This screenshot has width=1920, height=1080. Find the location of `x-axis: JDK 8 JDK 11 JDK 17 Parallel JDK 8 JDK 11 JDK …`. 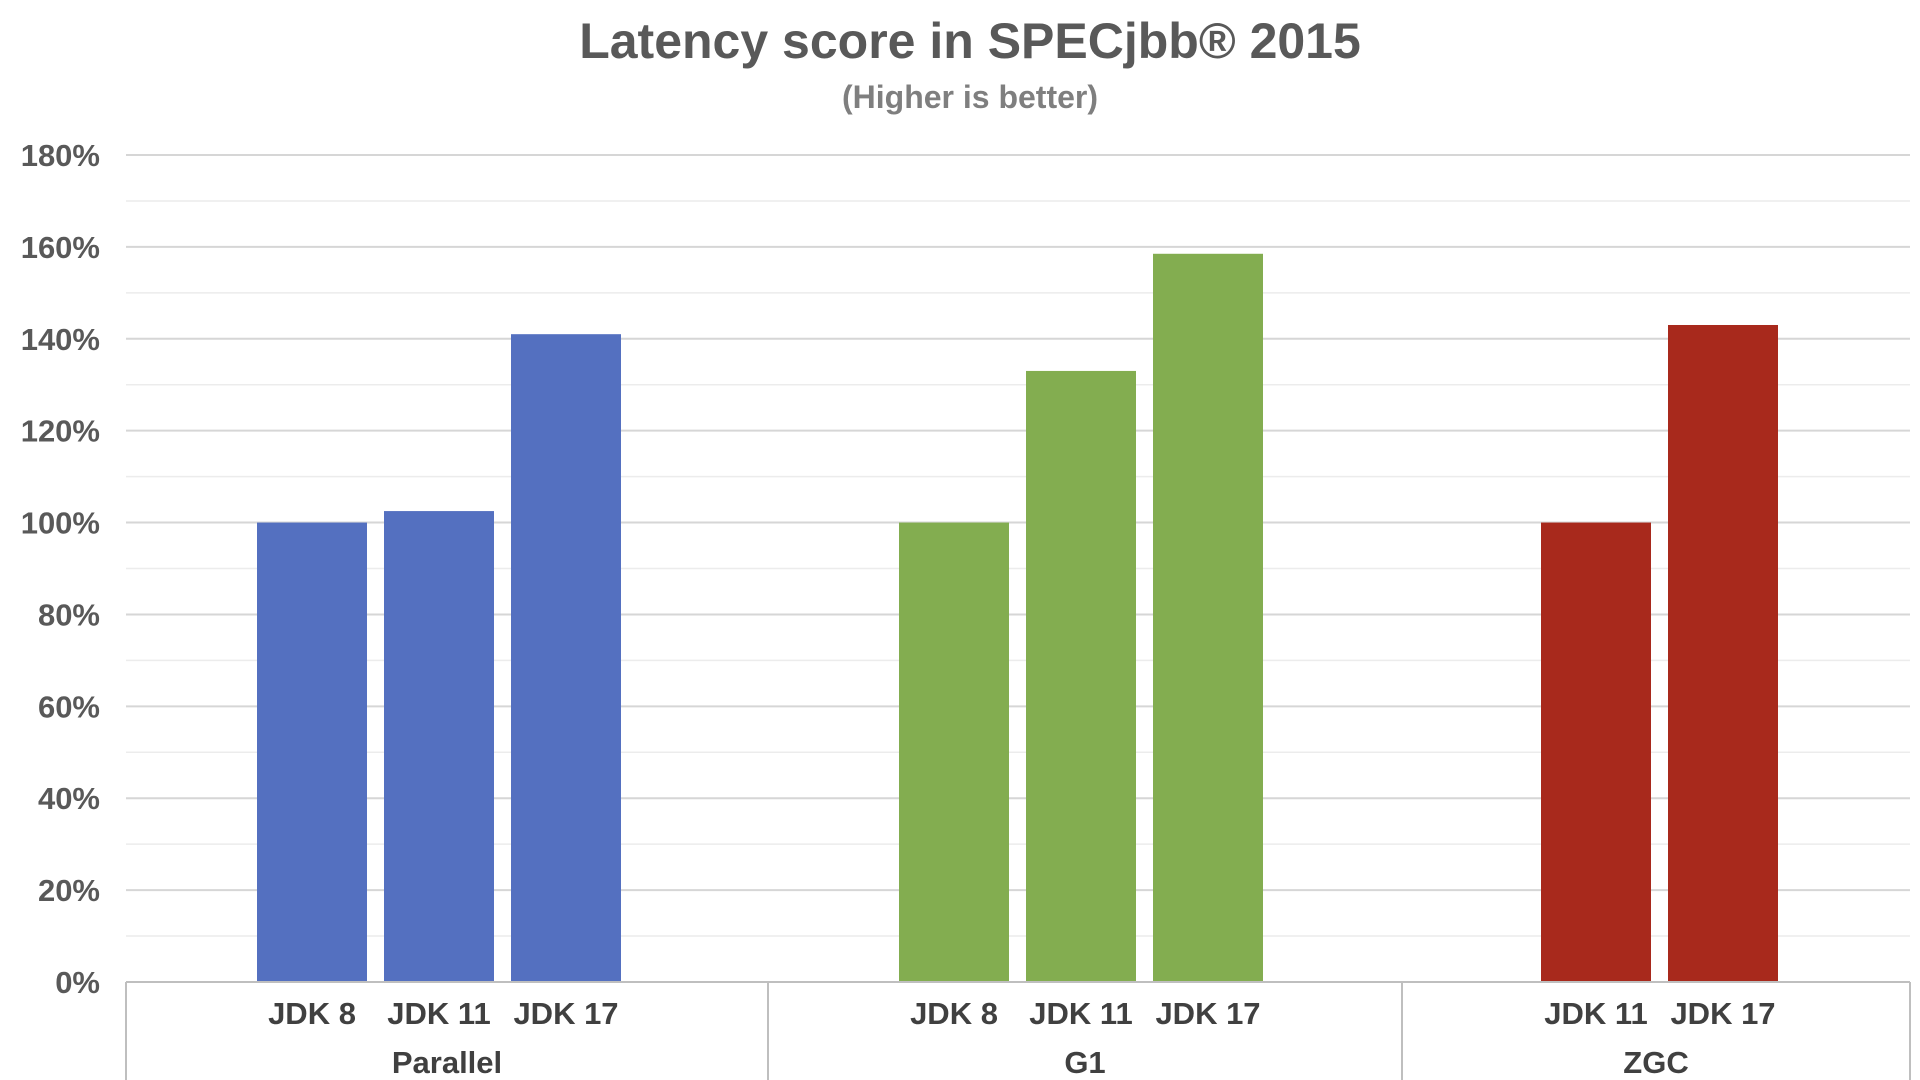

x-axis: JDK 8 JDK 11 JDK 17 Parallel JDK 8 JDK 11 JDK … is located at coordinates (1018, 1030).